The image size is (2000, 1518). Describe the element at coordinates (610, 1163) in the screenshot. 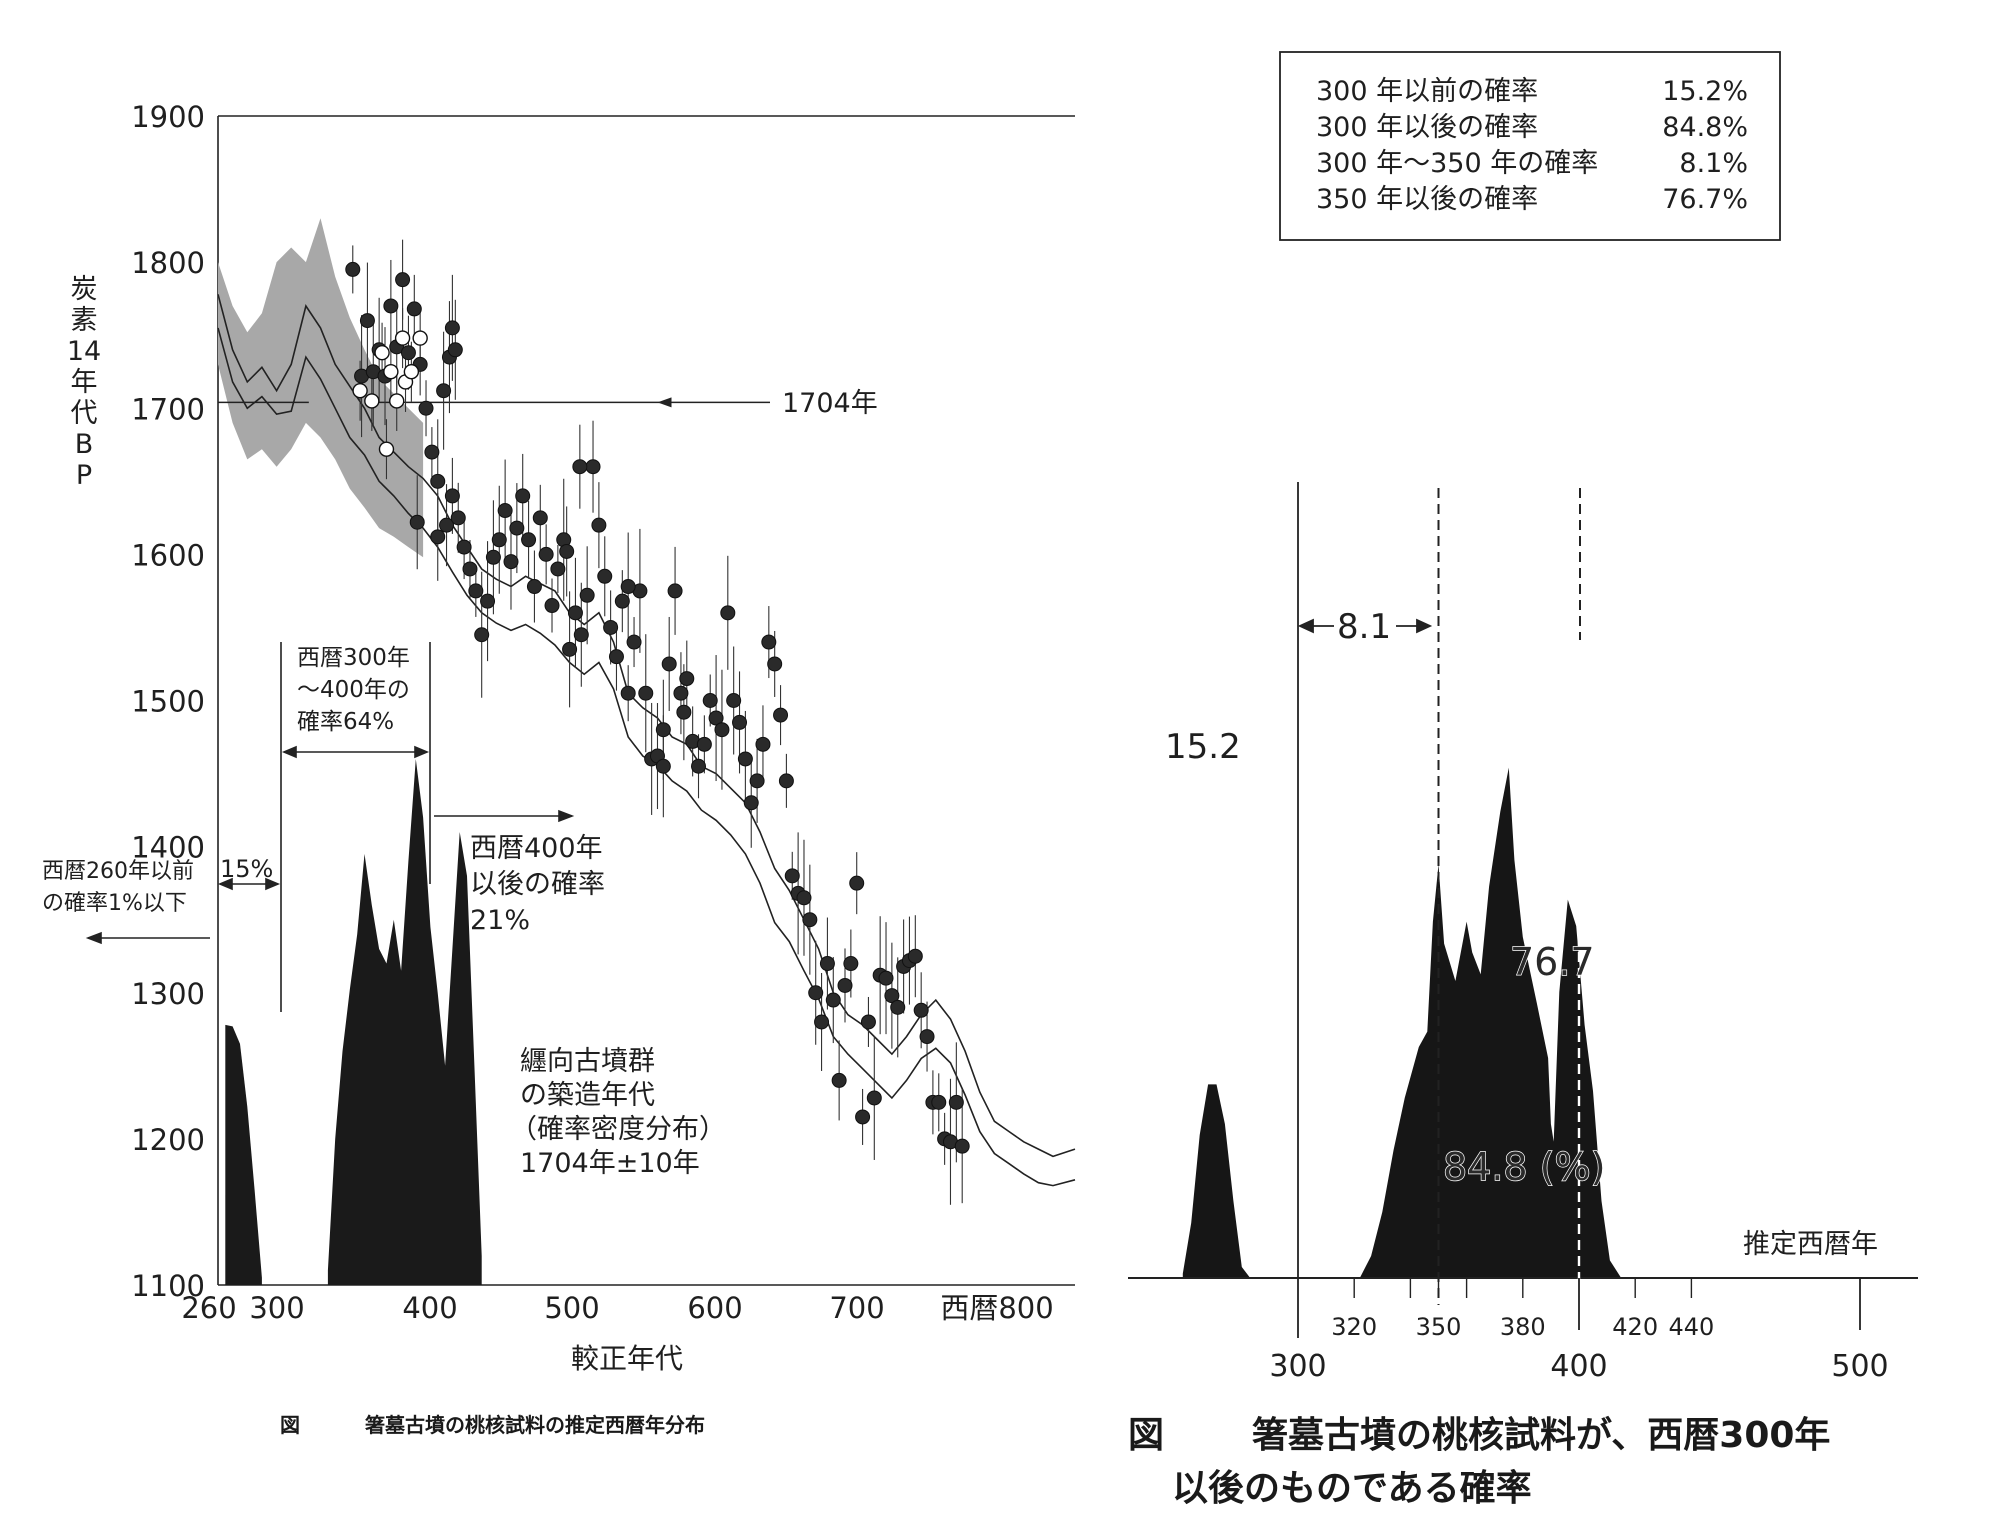

I see `annot-construction-line4: 1704年±10年` at that location.